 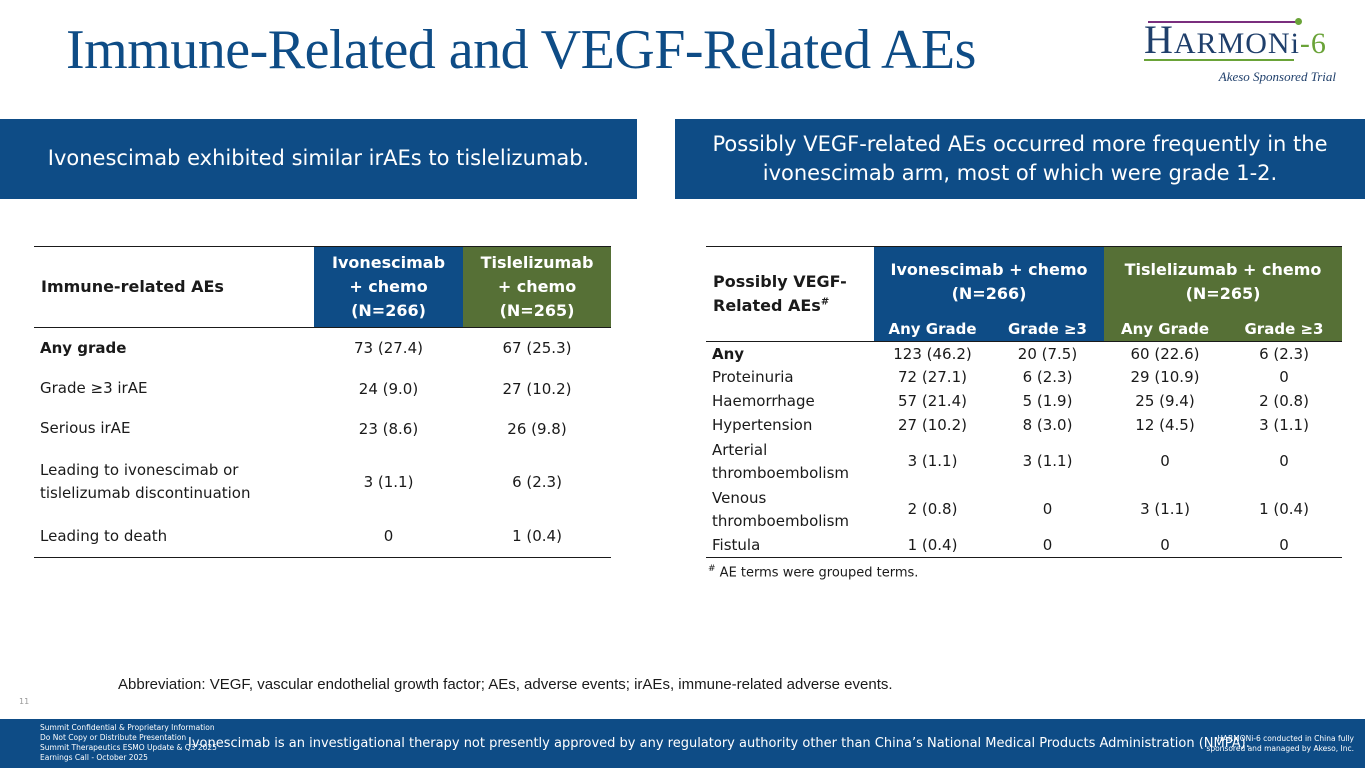 I want to click on cell-tis-any: 25 (9.4), so click(x=1165, y=401).